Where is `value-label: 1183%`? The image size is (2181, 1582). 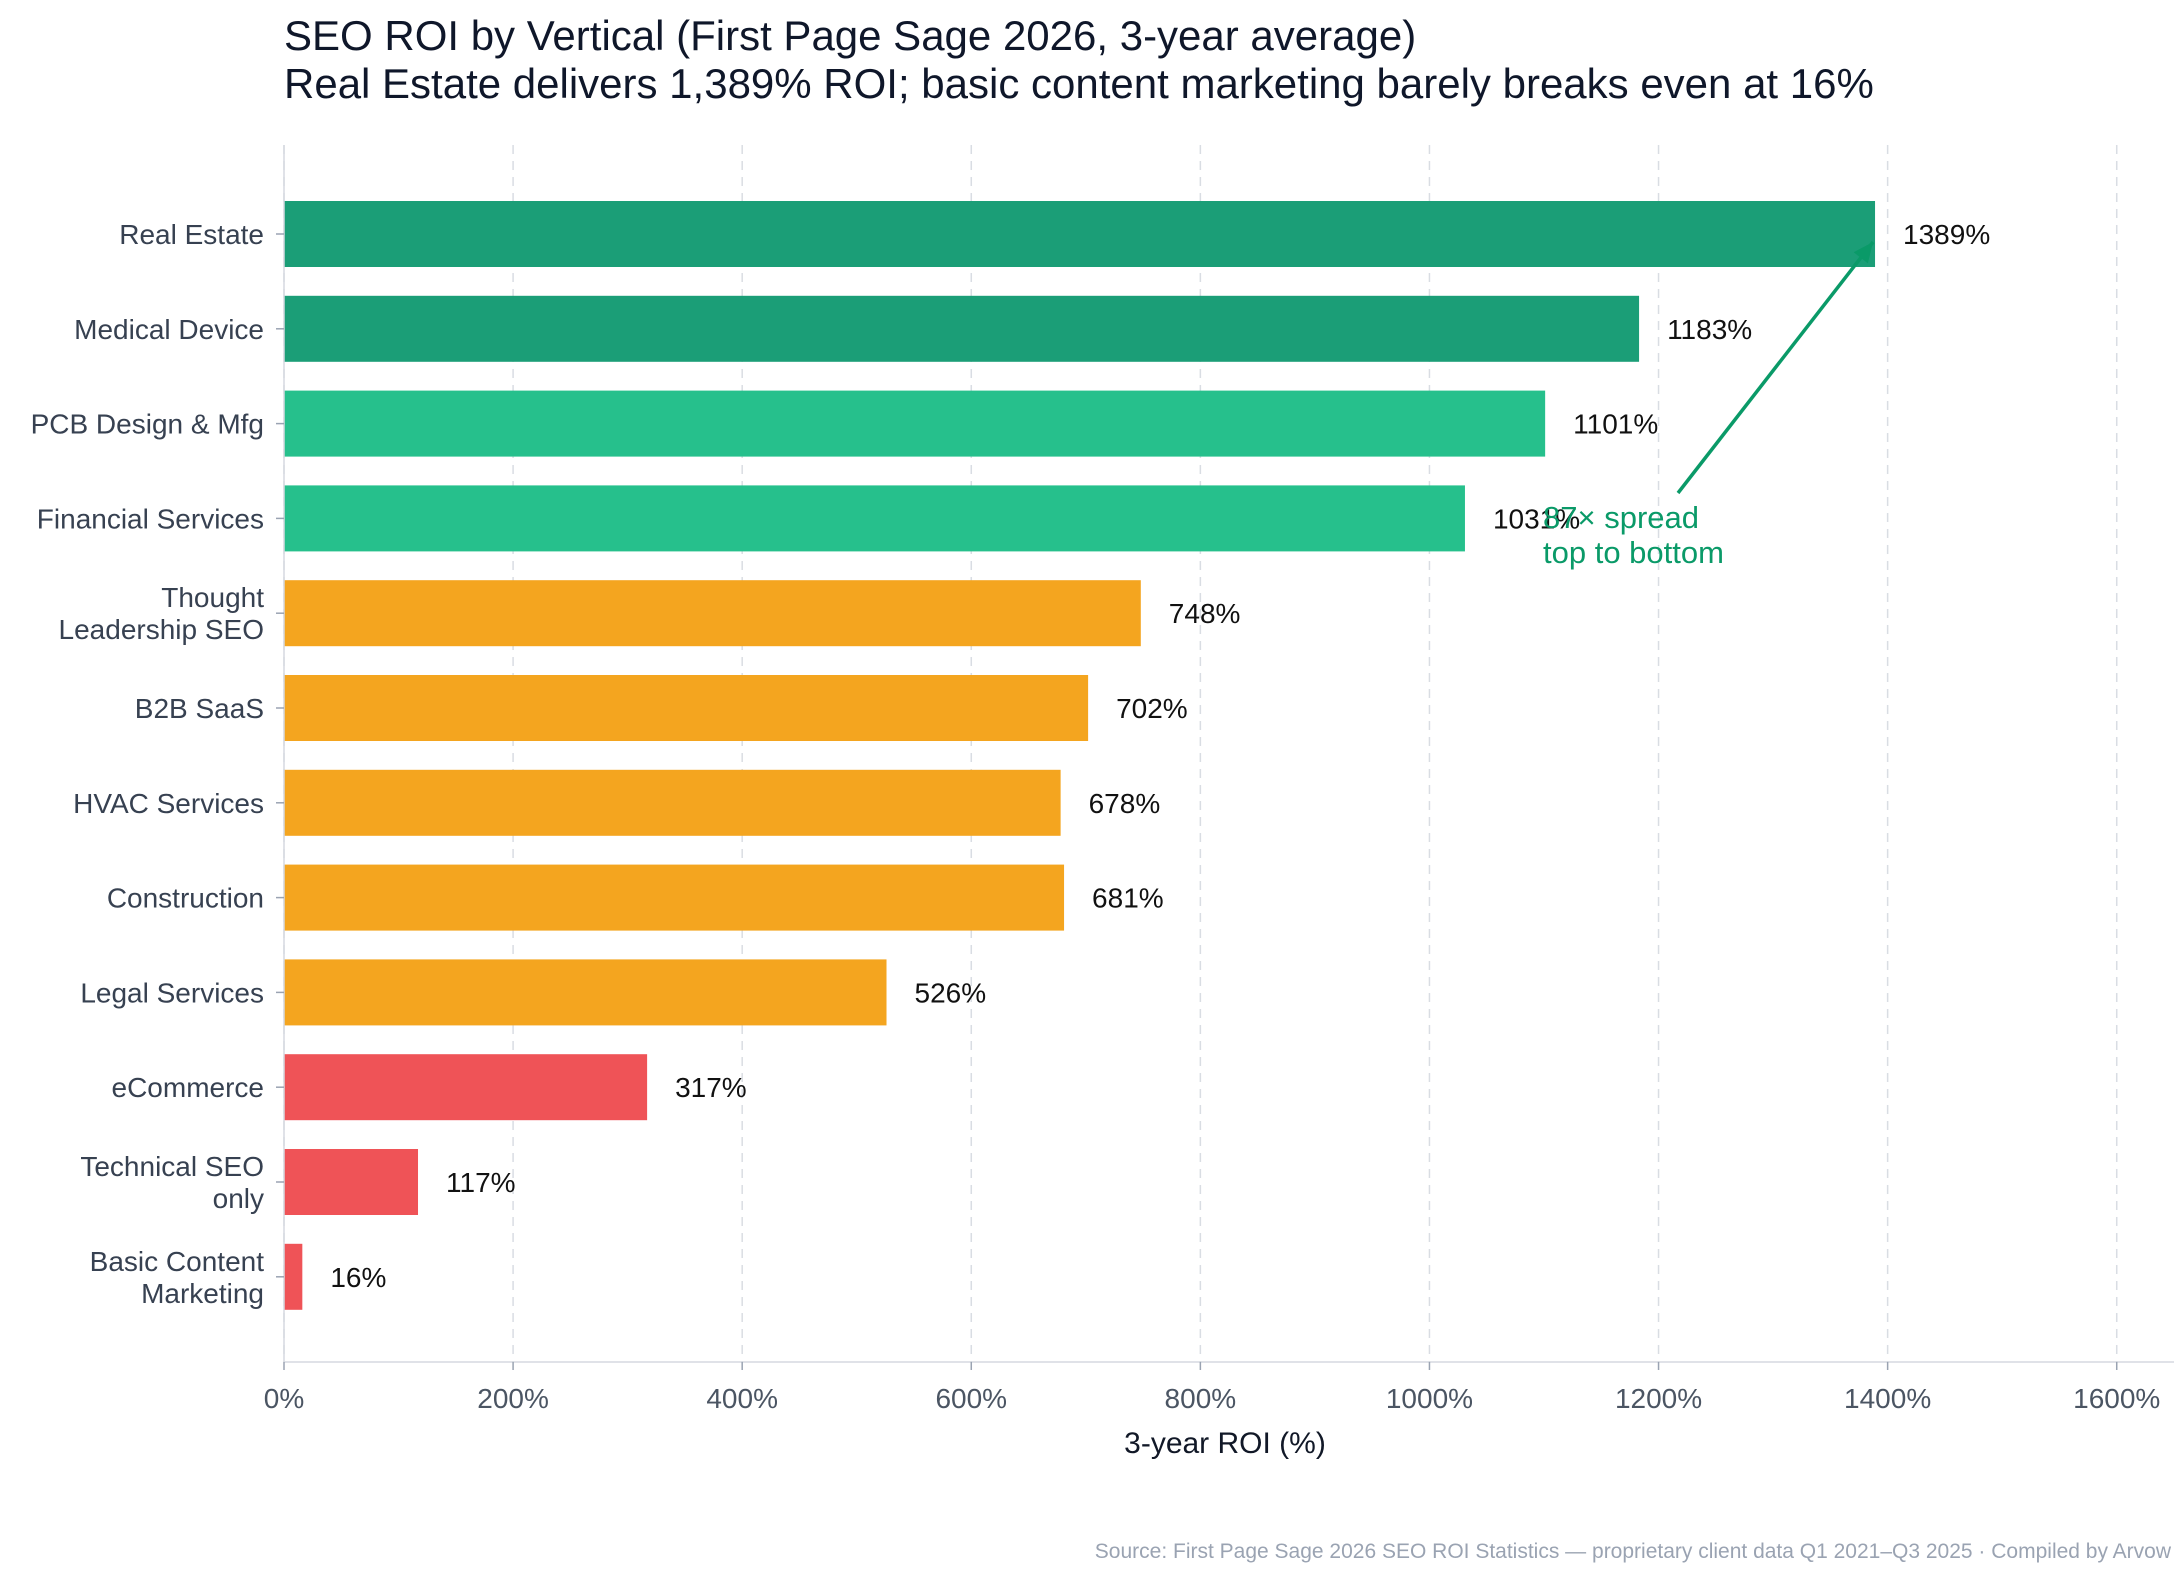
value-label: 1183% is located at coordinates (1709, 329).